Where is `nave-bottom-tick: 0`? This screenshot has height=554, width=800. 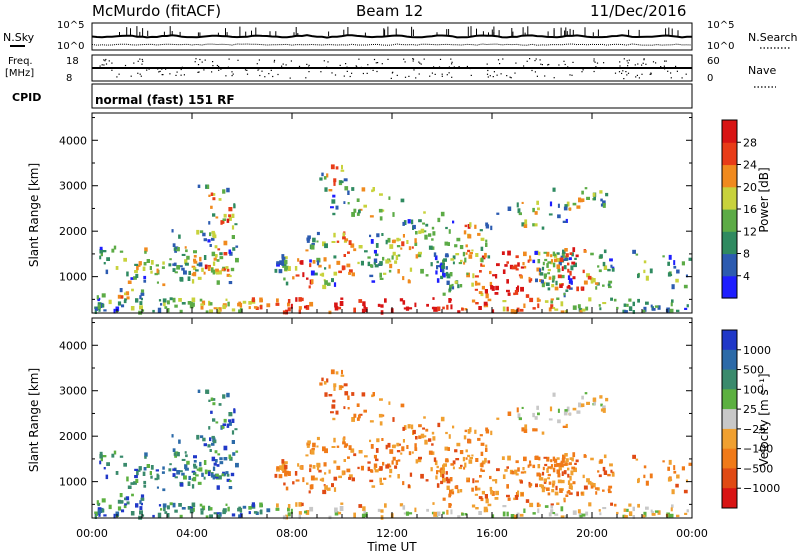 nave-bottom-tick: 0 is located at coordinates (710, 78).